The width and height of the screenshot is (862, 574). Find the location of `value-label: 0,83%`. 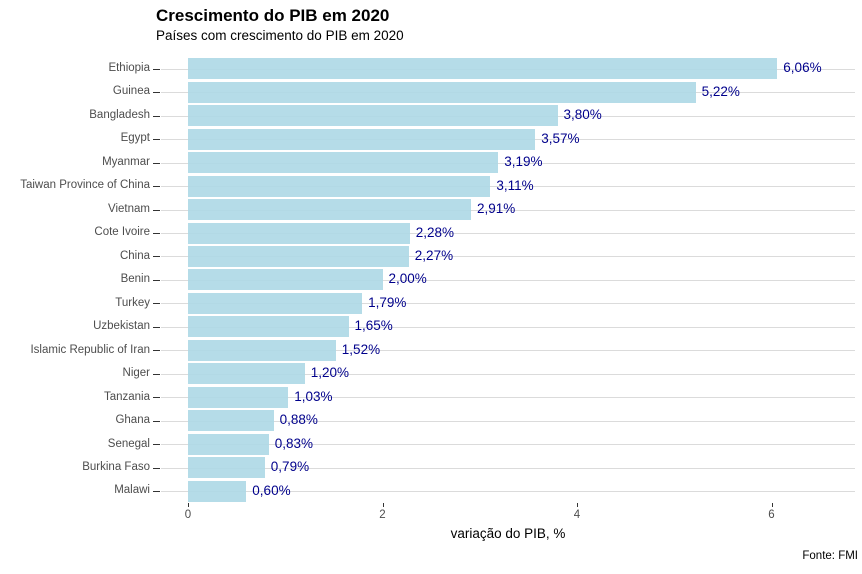

value-label: 0,83% is located at coordinates (293, 443).